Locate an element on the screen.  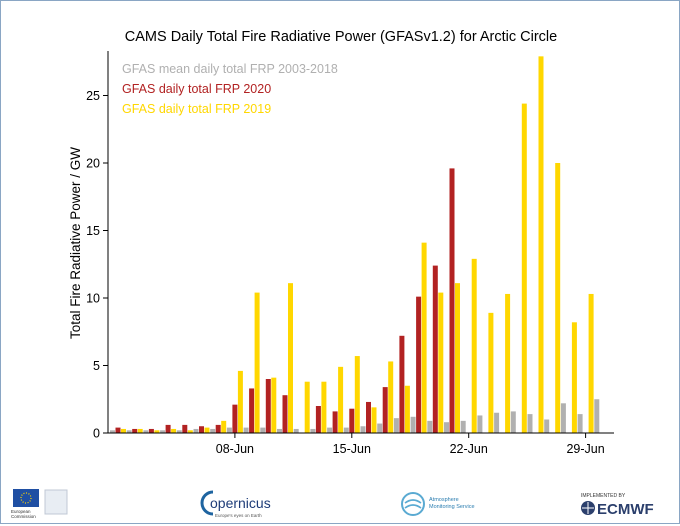
x-tick-label-22-Jun: 22-Jun is located at coordinates (469, 449).